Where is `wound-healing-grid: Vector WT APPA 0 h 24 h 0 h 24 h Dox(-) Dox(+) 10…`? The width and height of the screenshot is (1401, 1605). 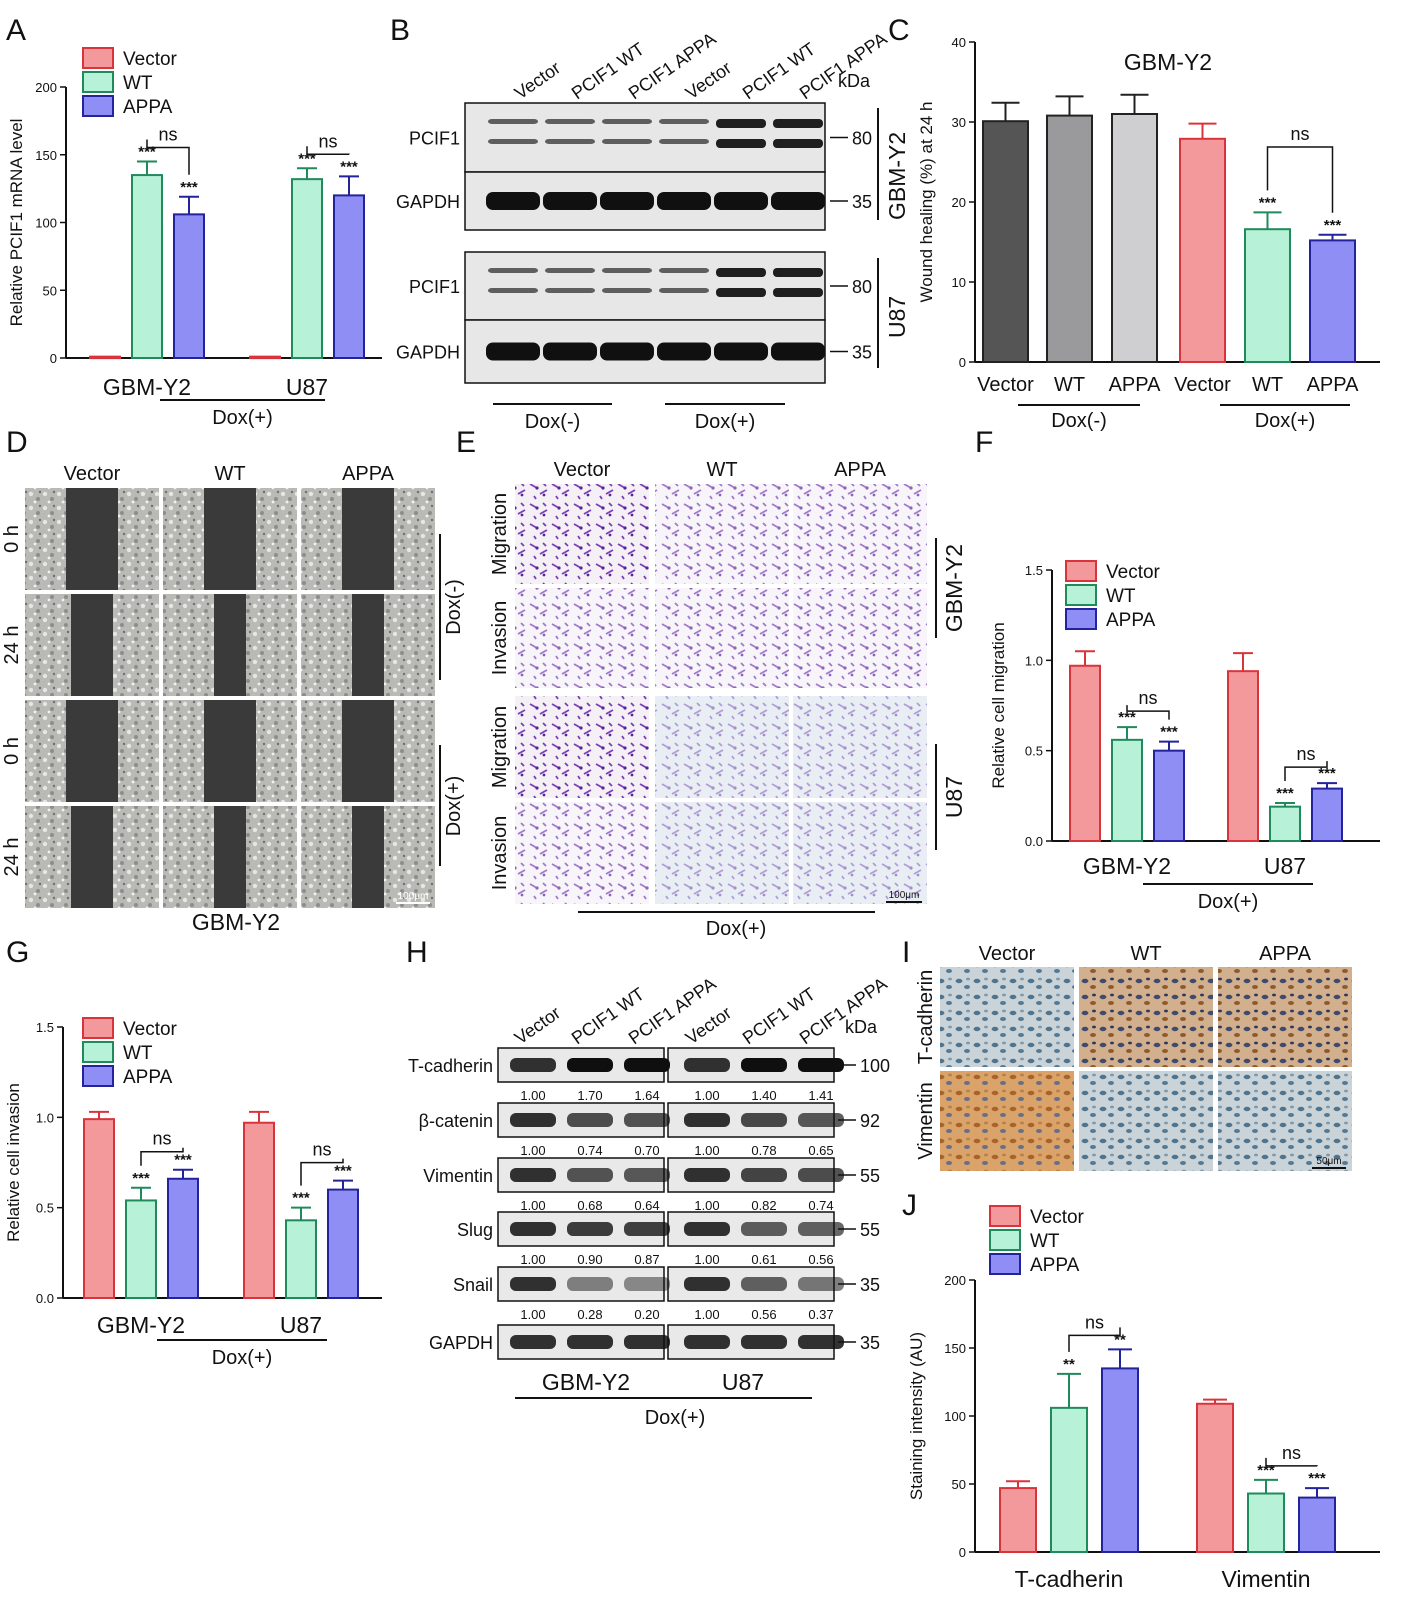 wound-healing-grid: Vector WT APPA 0 h 24 h 0 h 24 h Dox(-) Dox(+) 10… is located at coordinates (233, 699).